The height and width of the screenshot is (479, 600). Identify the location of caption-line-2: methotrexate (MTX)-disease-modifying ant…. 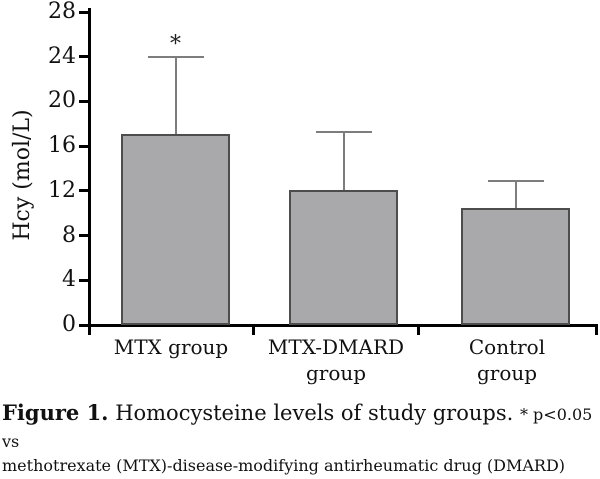
(284, 465).